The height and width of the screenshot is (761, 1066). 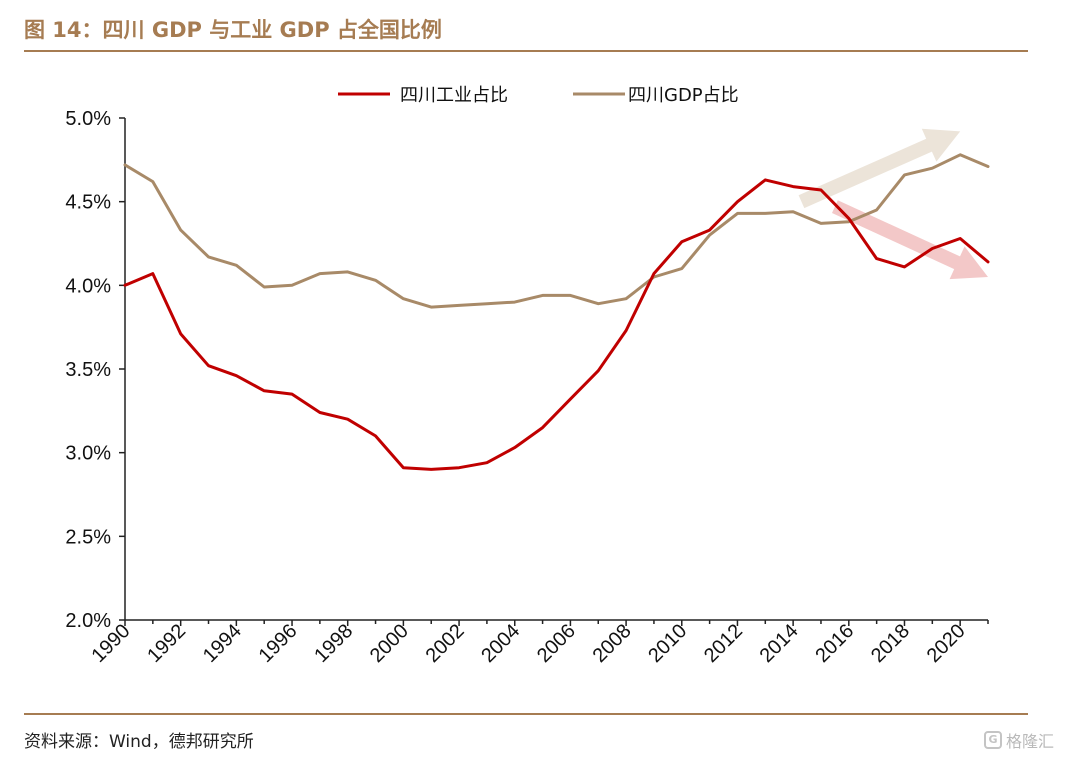 What do you see at coordinates (333, 643) in the screenshot?
I see `x-tick-label: 1998` at bounding box center [333, 643].